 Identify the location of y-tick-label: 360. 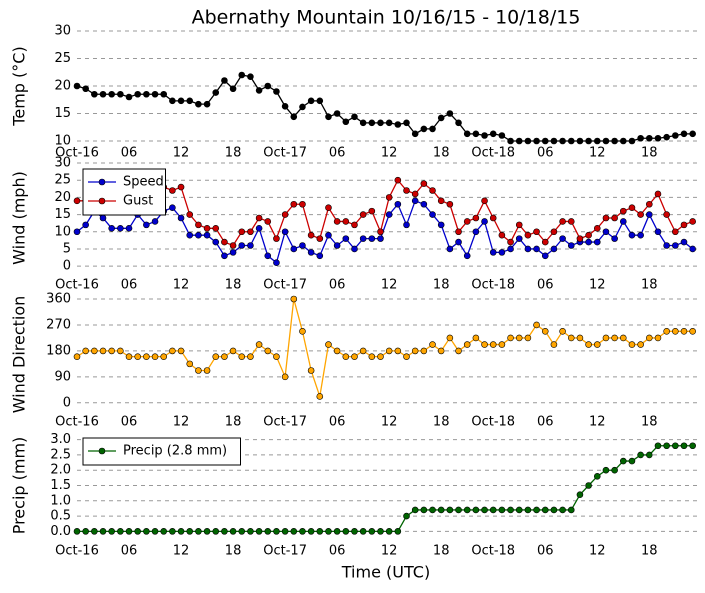
(58, 299).